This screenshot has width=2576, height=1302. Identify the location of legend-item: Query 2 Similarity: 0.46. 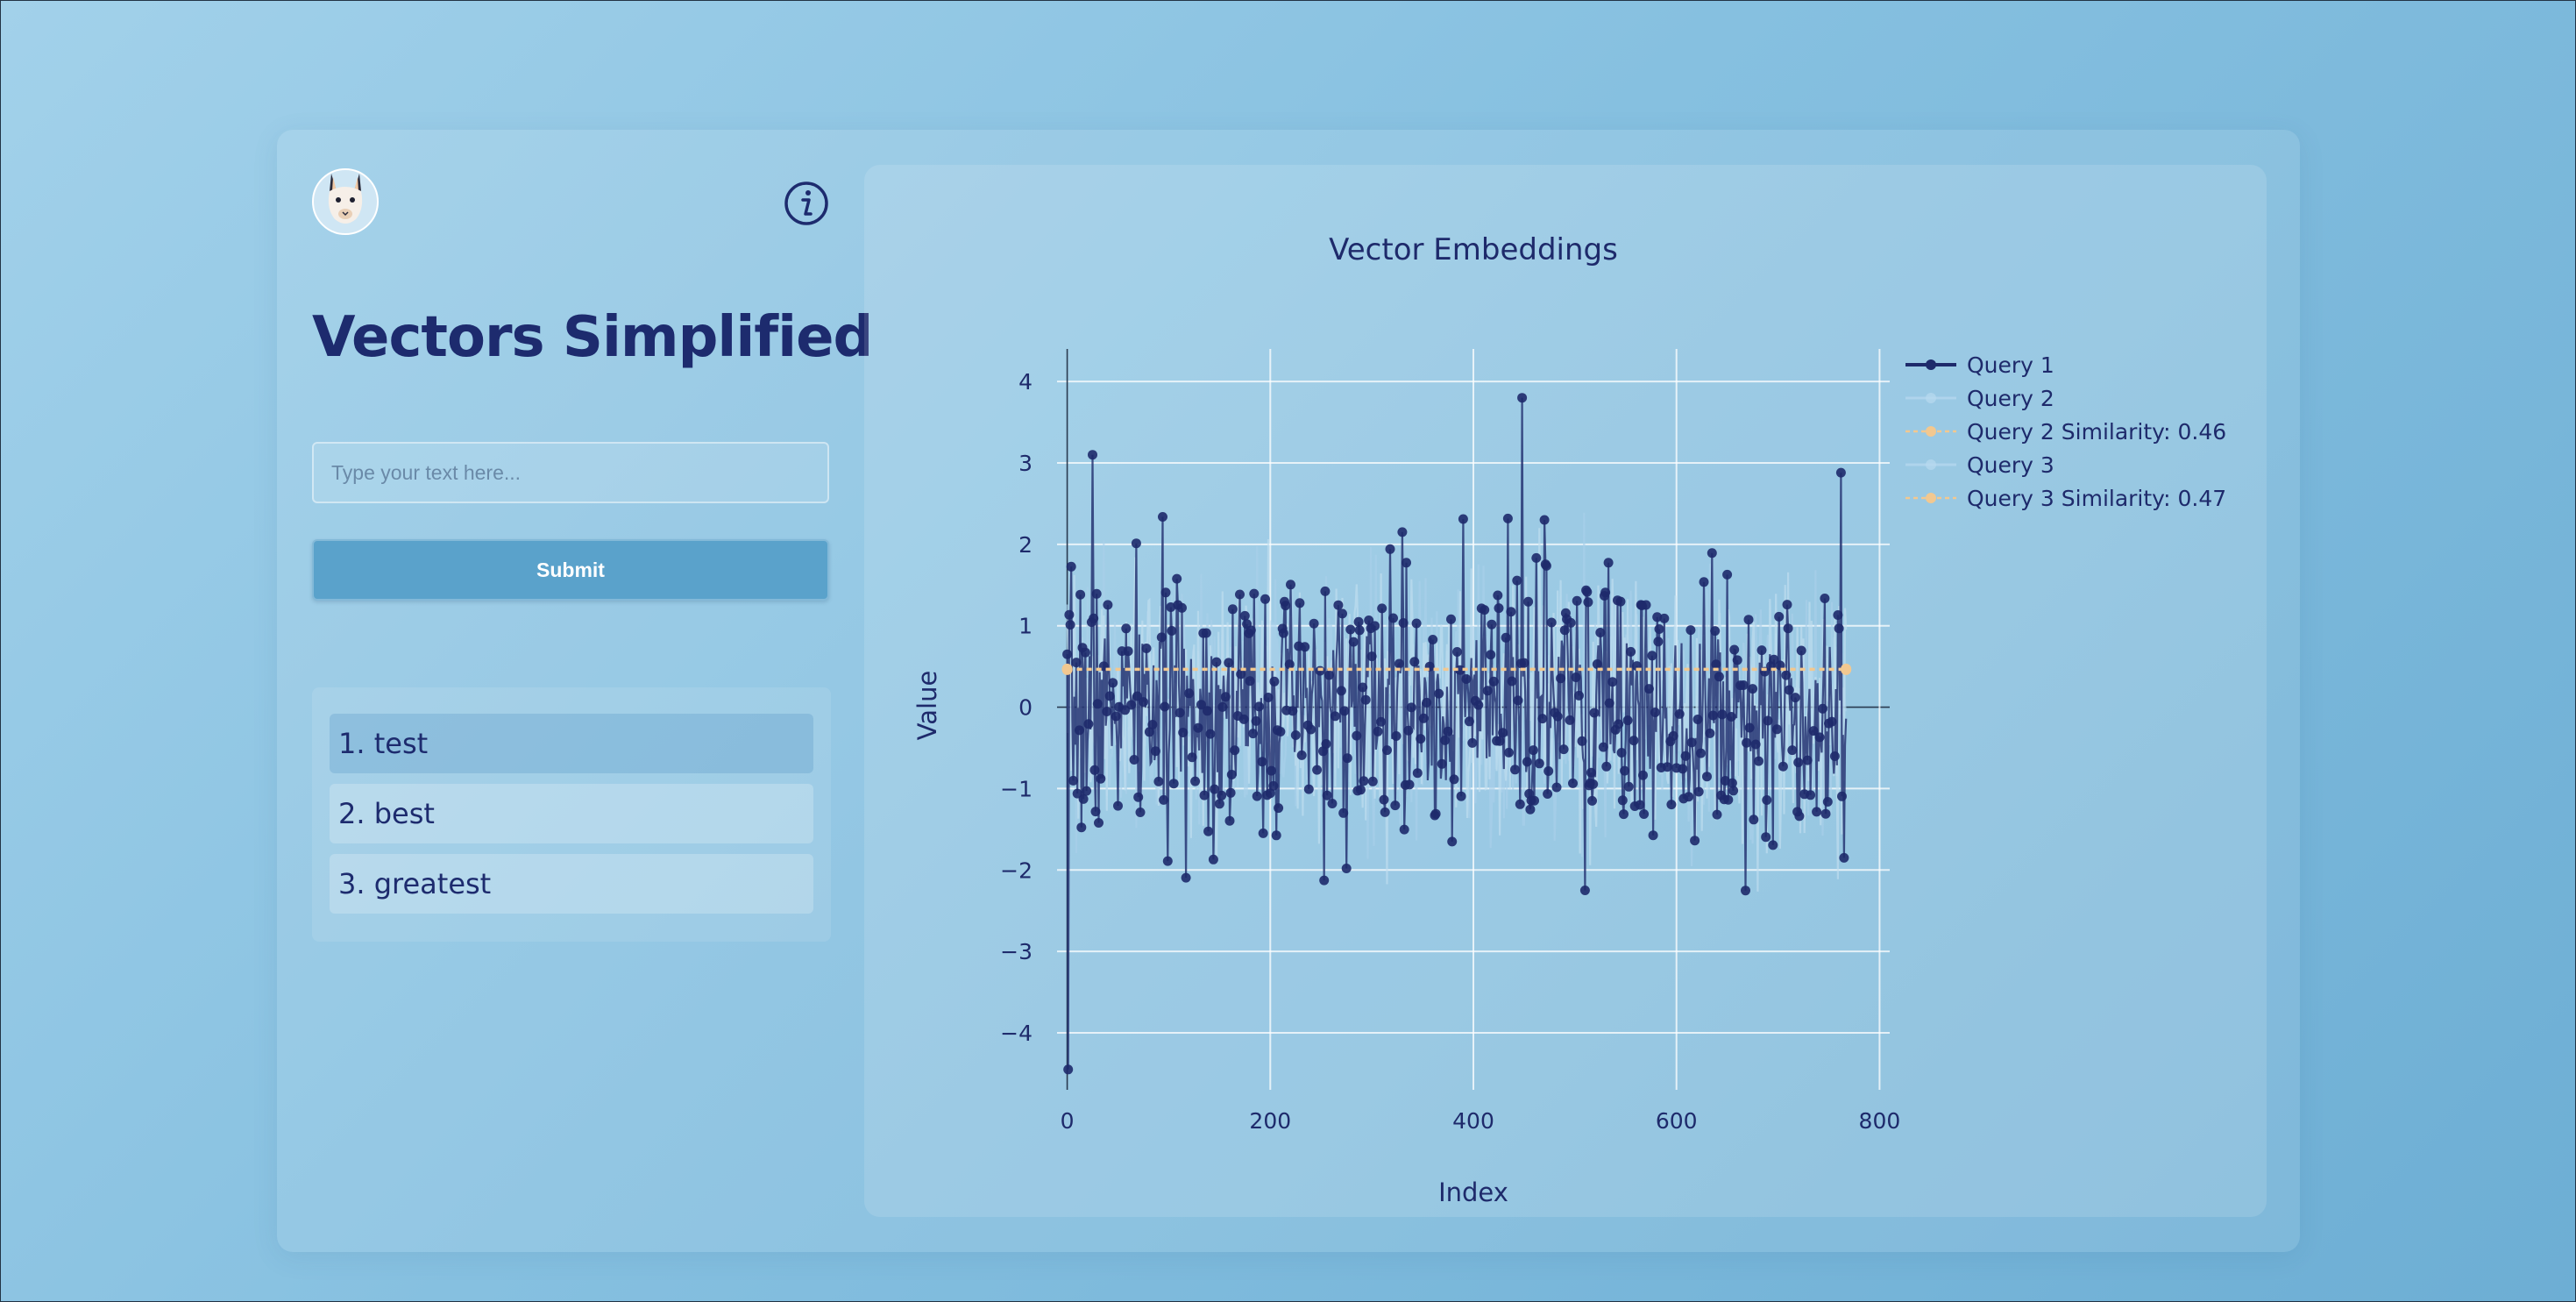
(2065, 432).